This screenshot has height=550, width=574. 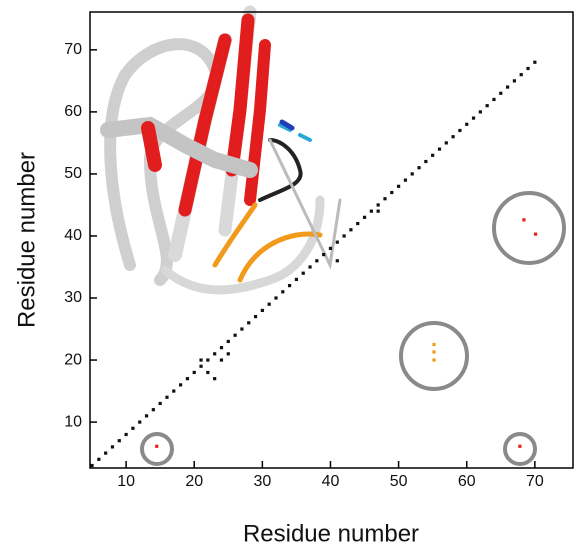 I want to click on x-tick-label: 70, so click(x=535, y=481).